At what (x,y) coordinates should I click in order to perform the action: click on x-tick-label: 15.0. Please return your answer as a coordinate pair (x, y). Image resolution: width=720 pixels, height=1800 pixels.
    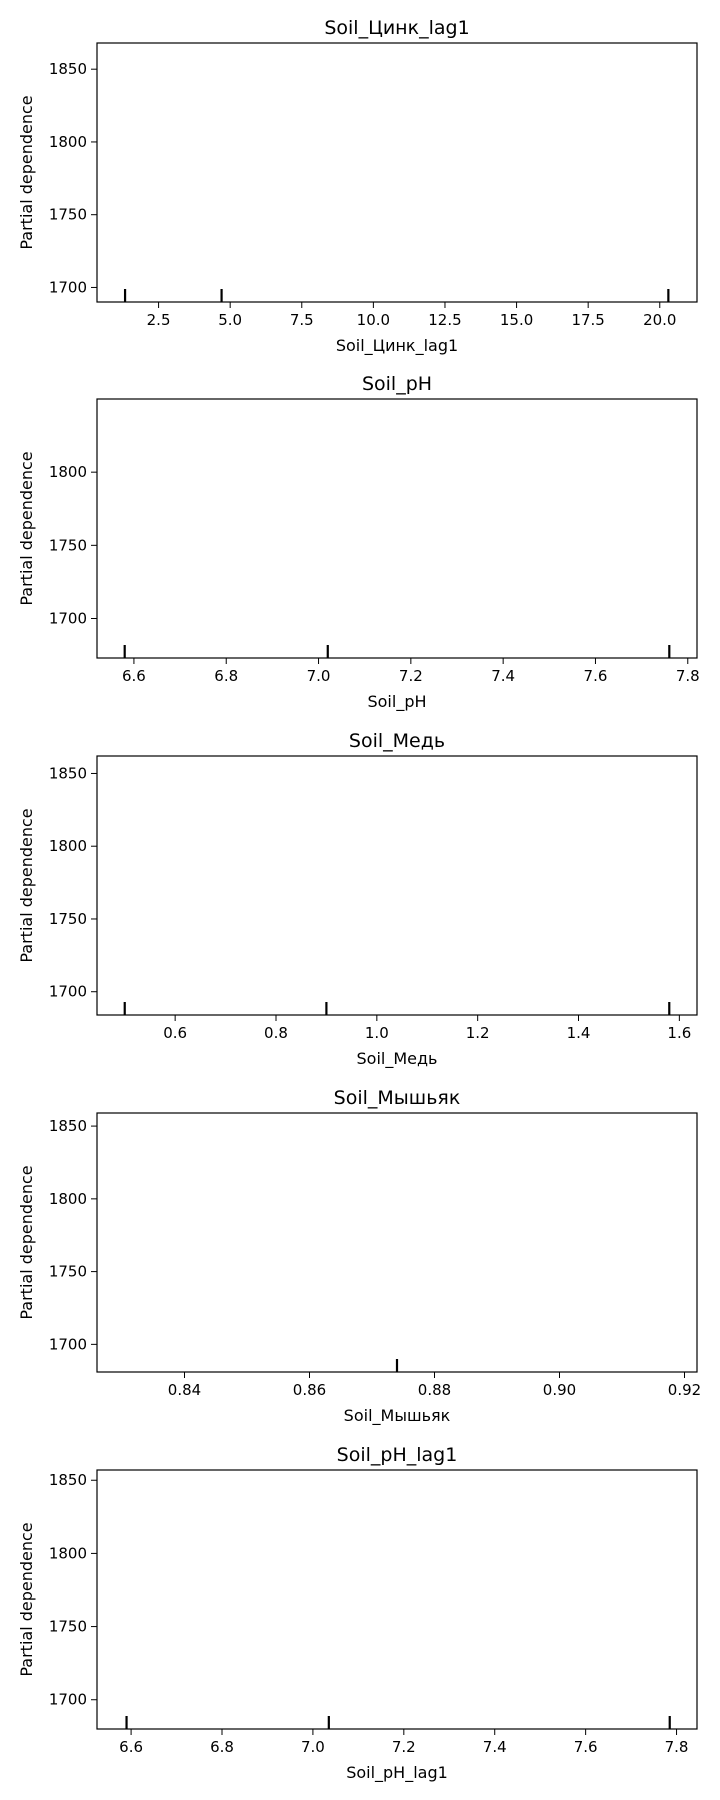
    Looking at the image, I should click on (516, 320).